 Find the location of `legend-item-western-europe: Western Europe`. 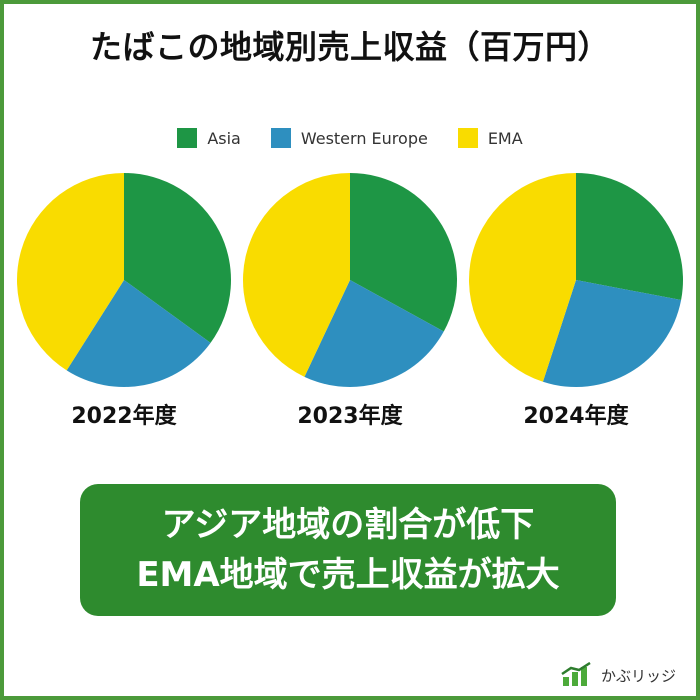

legend-item-western-europe: Western Europe is located at coordinates (349, 138).